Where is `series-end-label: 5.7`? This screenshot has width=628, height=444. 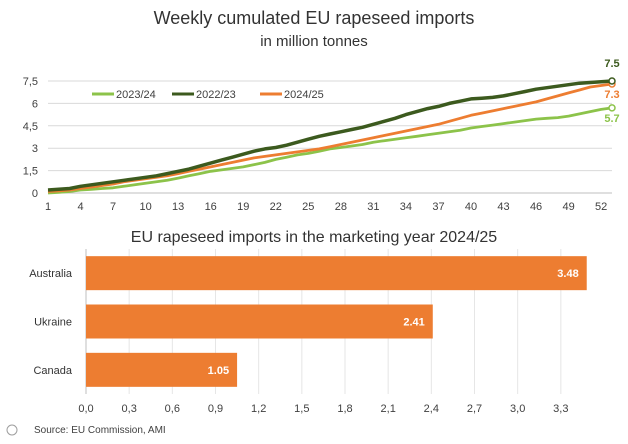 series-end-label: 5.7 is located at coordinates (611, 119).